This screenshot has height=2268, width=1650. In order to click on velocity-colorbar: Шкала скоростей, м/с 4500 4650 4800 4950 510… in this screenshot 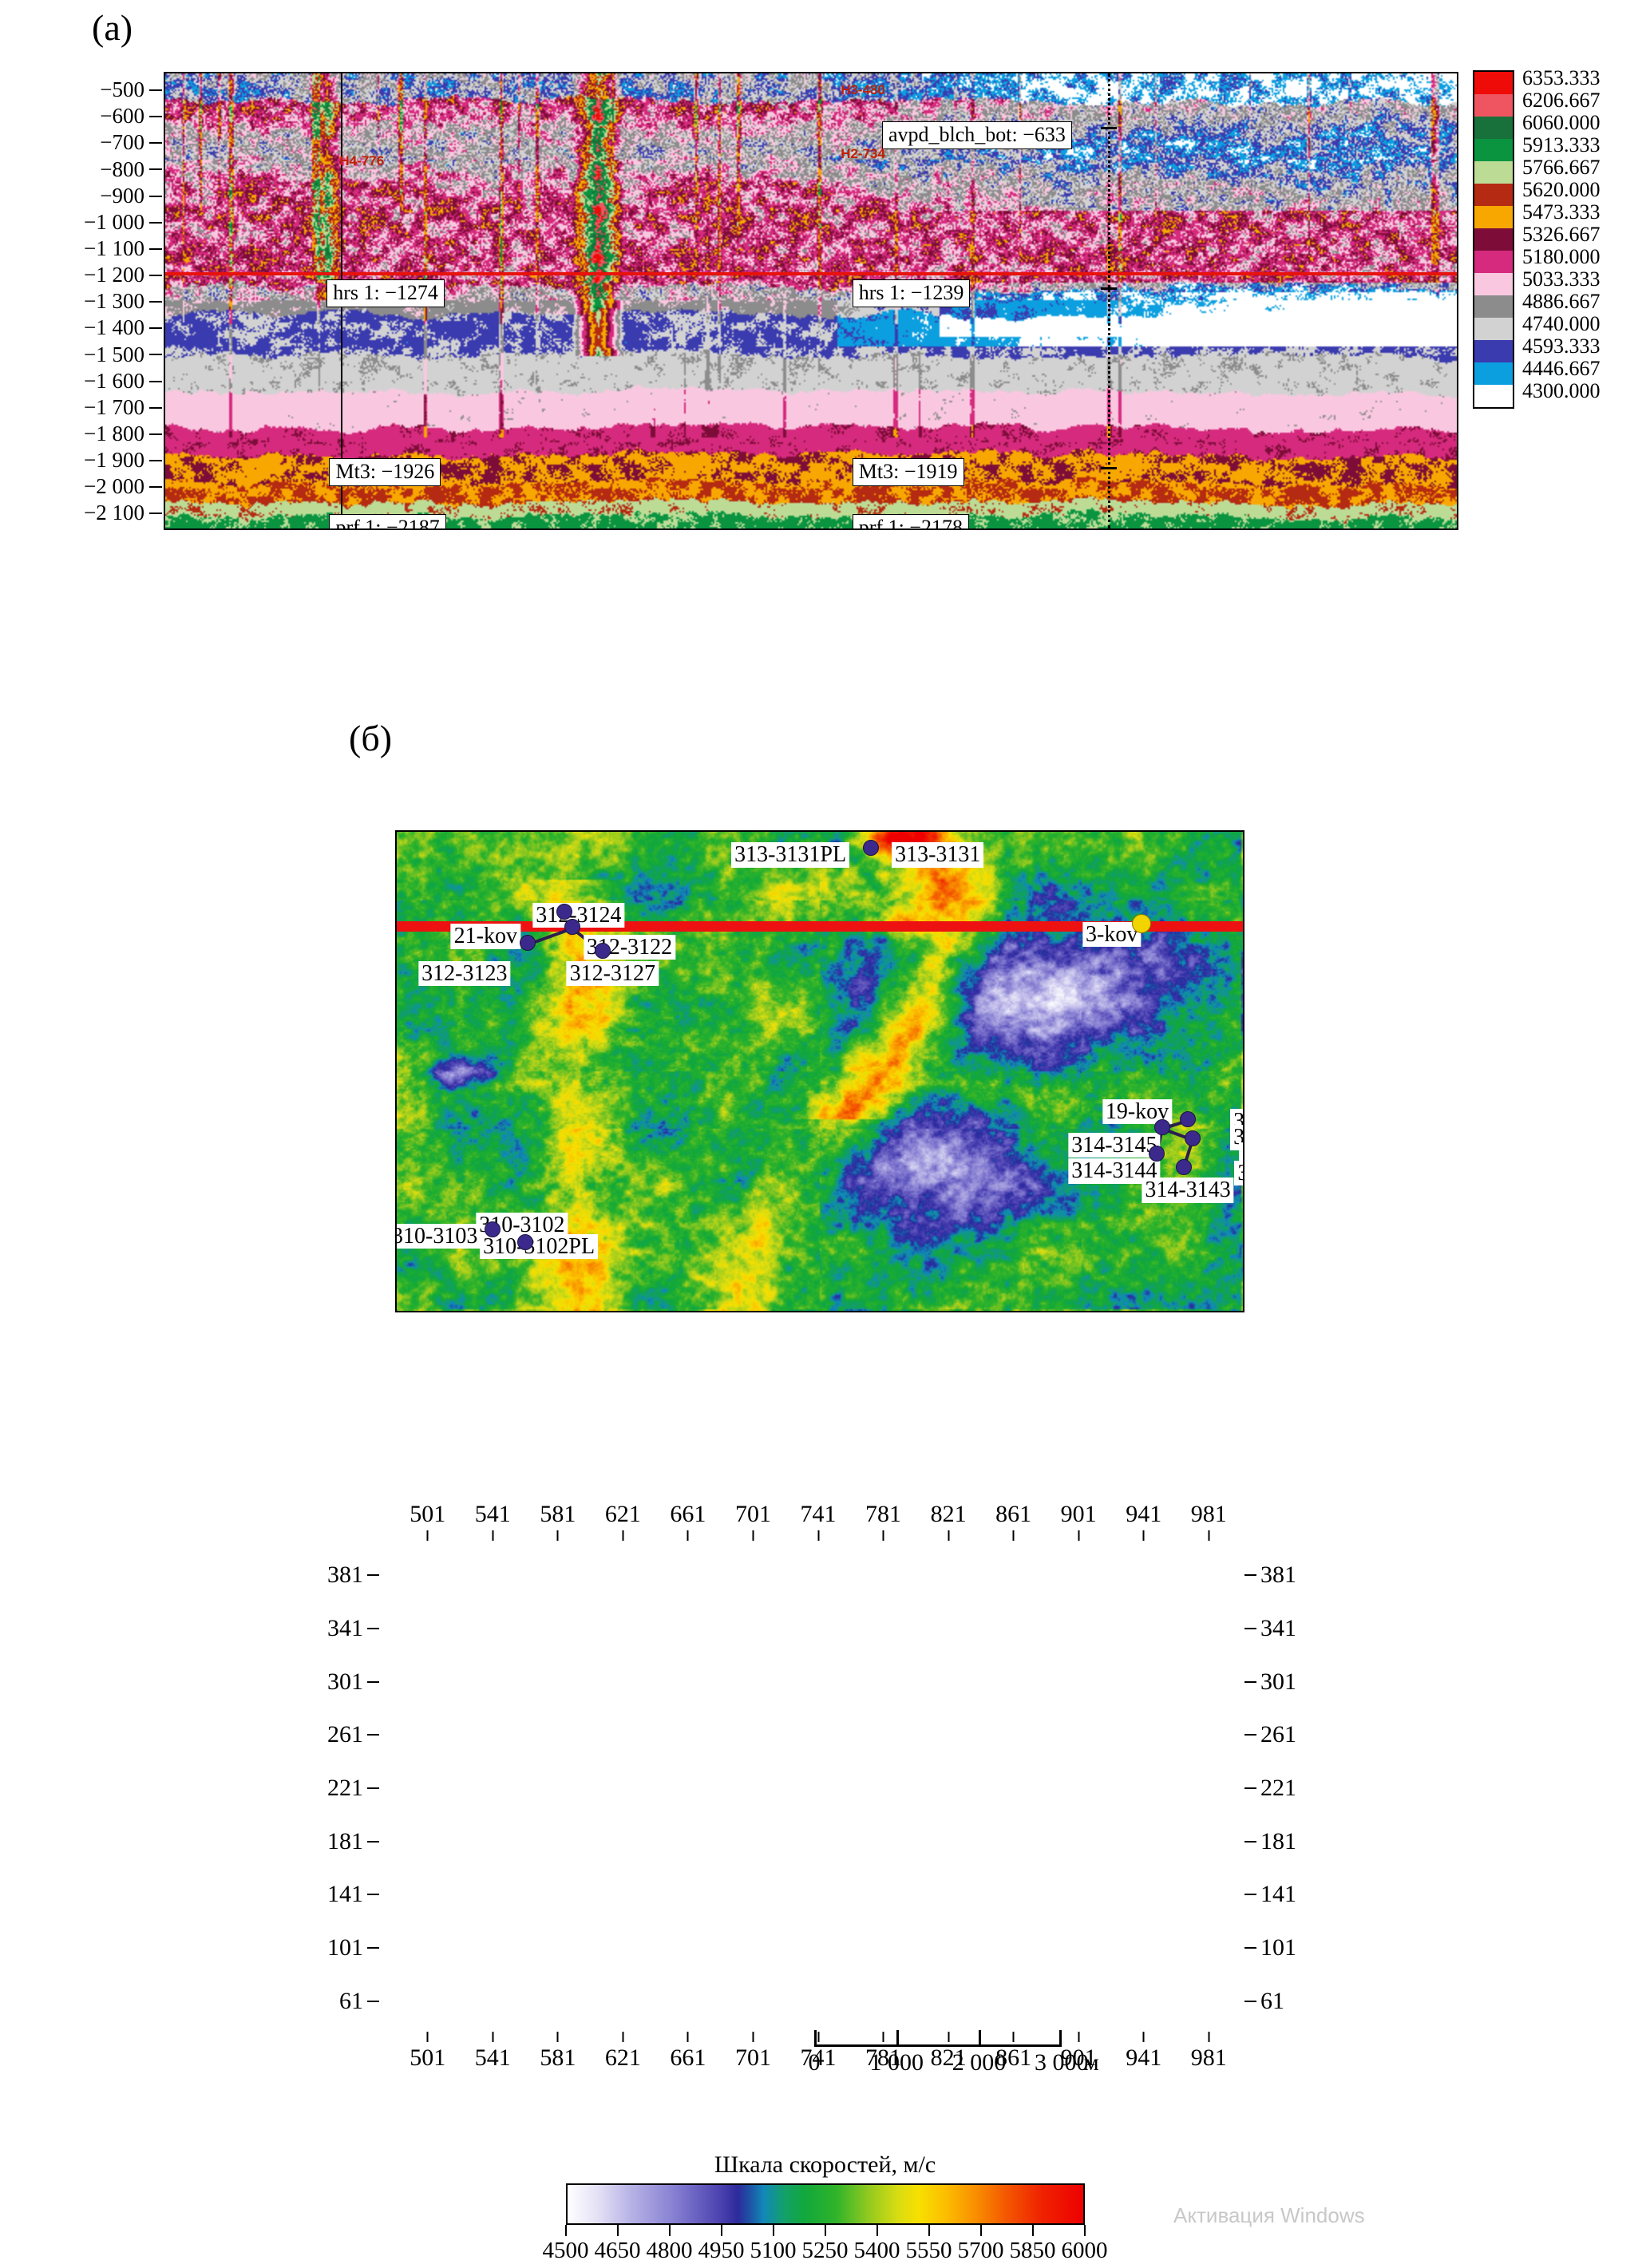, I will do `click(825, 2209)`.